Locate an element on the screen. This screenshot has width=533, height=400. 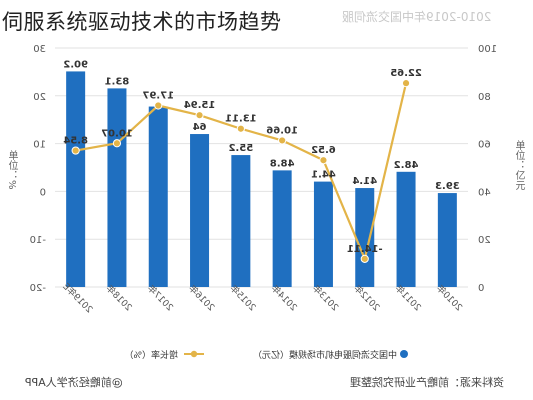
right-tick-label: 0 is located at coordinates (481, 288).